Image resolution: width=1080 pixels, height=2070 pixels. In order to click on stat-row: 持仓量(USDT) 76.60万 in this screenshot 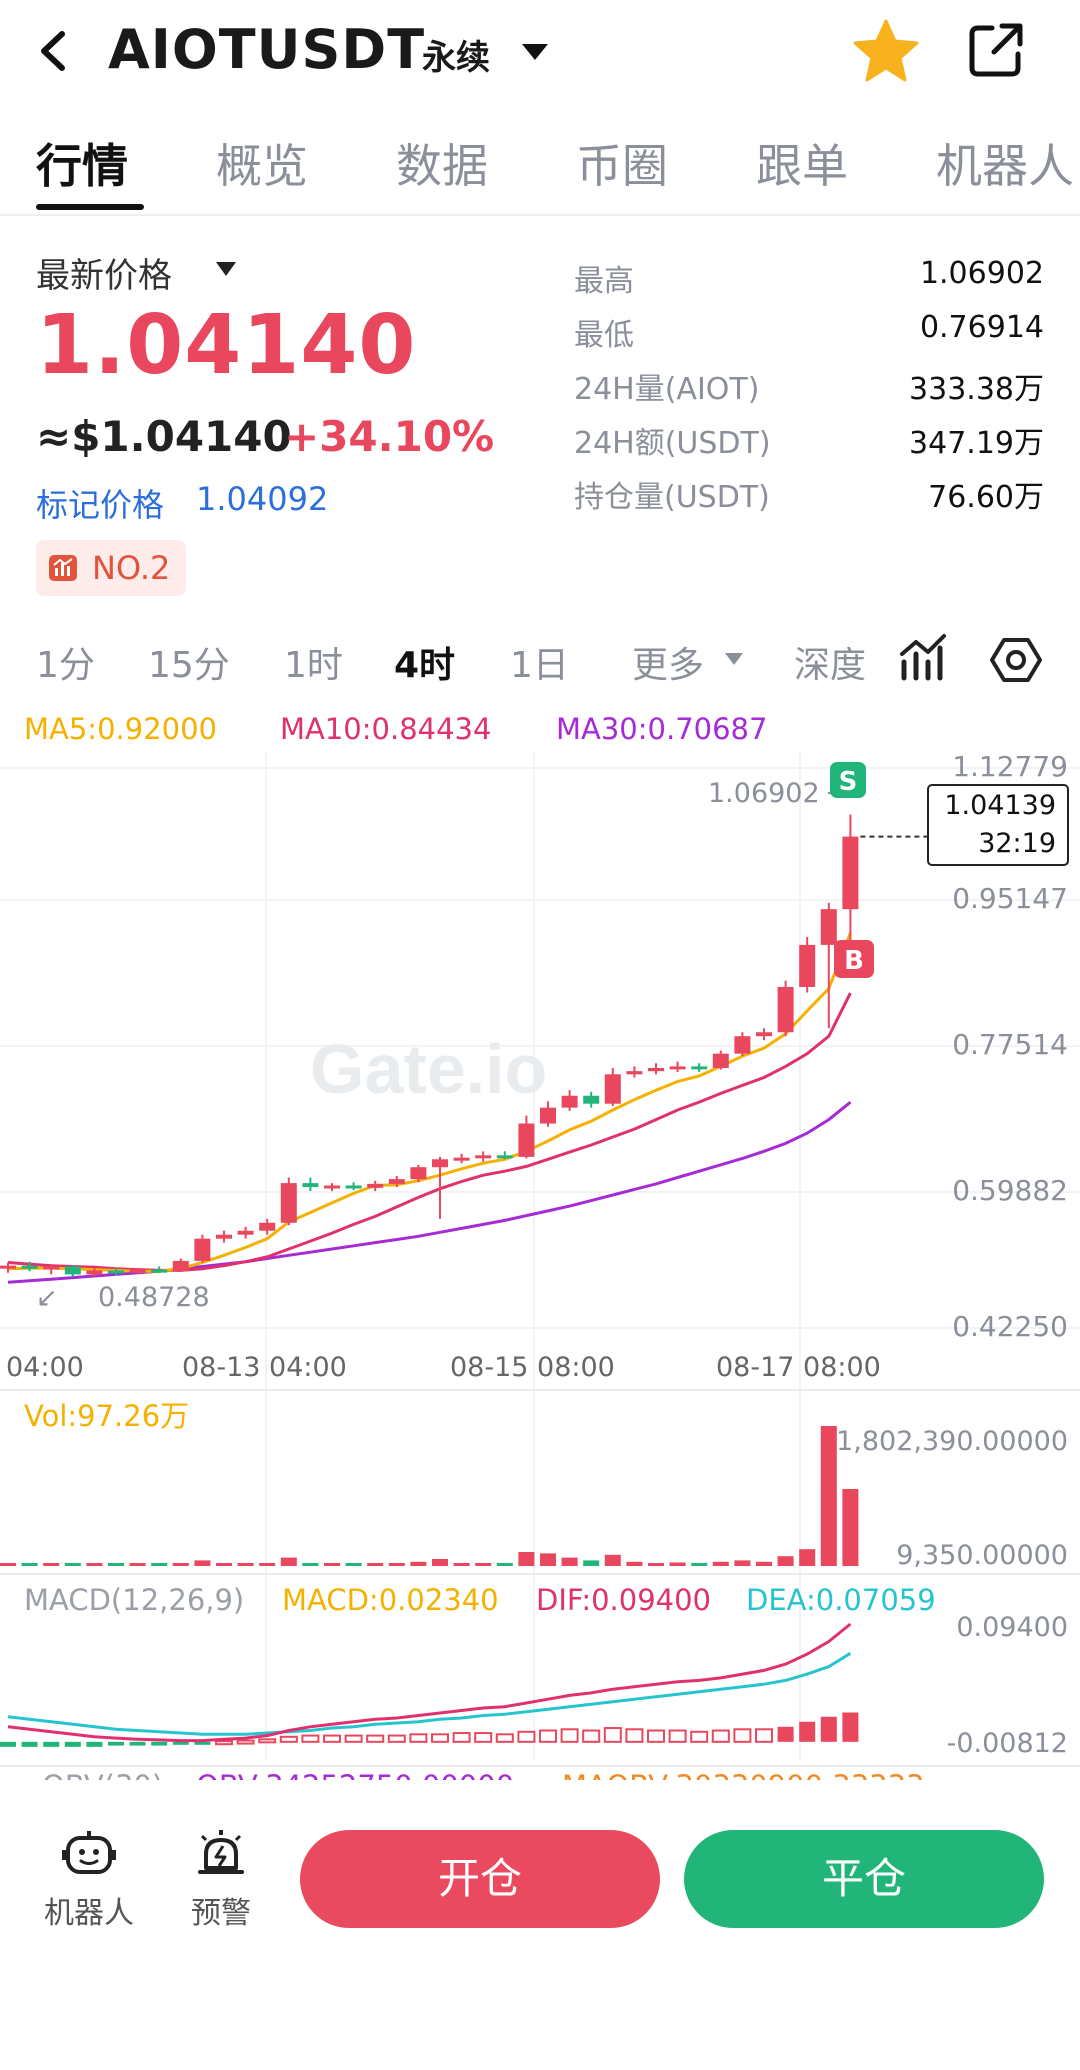, I will do `click(809, 499)`.